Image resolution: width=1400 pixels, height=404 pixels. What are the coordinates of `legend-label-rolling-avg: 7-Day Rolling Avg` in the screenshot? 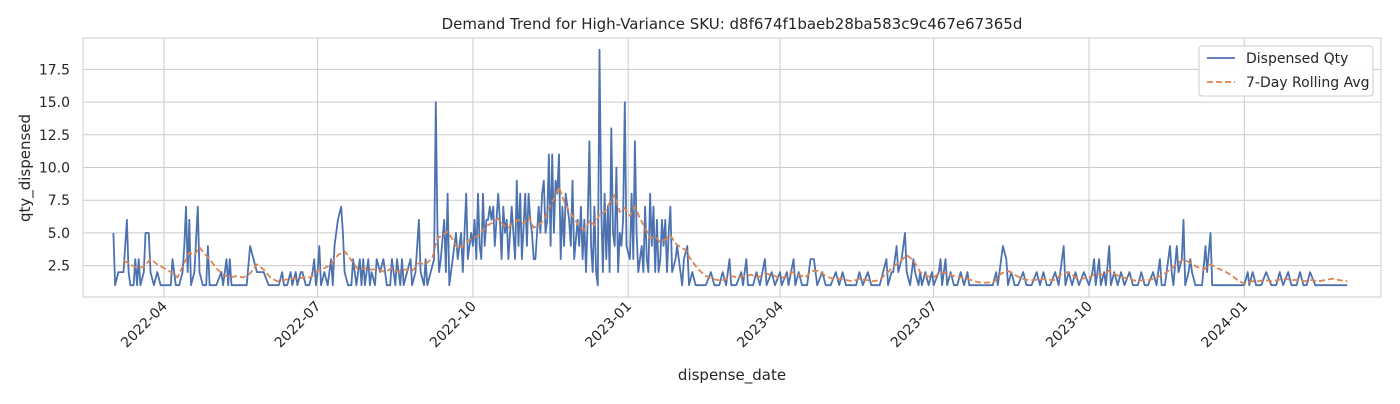 It's located at (1308, 83).